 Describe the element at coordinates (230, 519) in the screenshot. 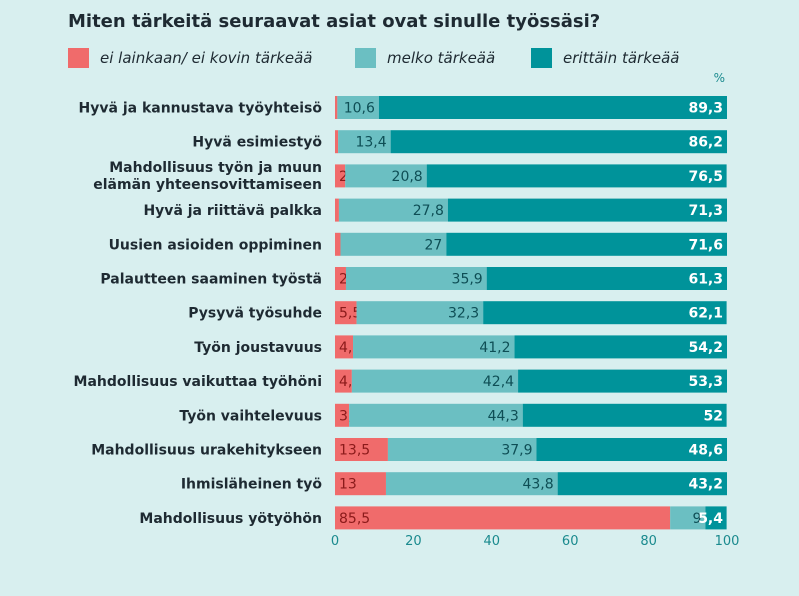

I see `category-label: Mahdollisuus yötyöhön` at that location.